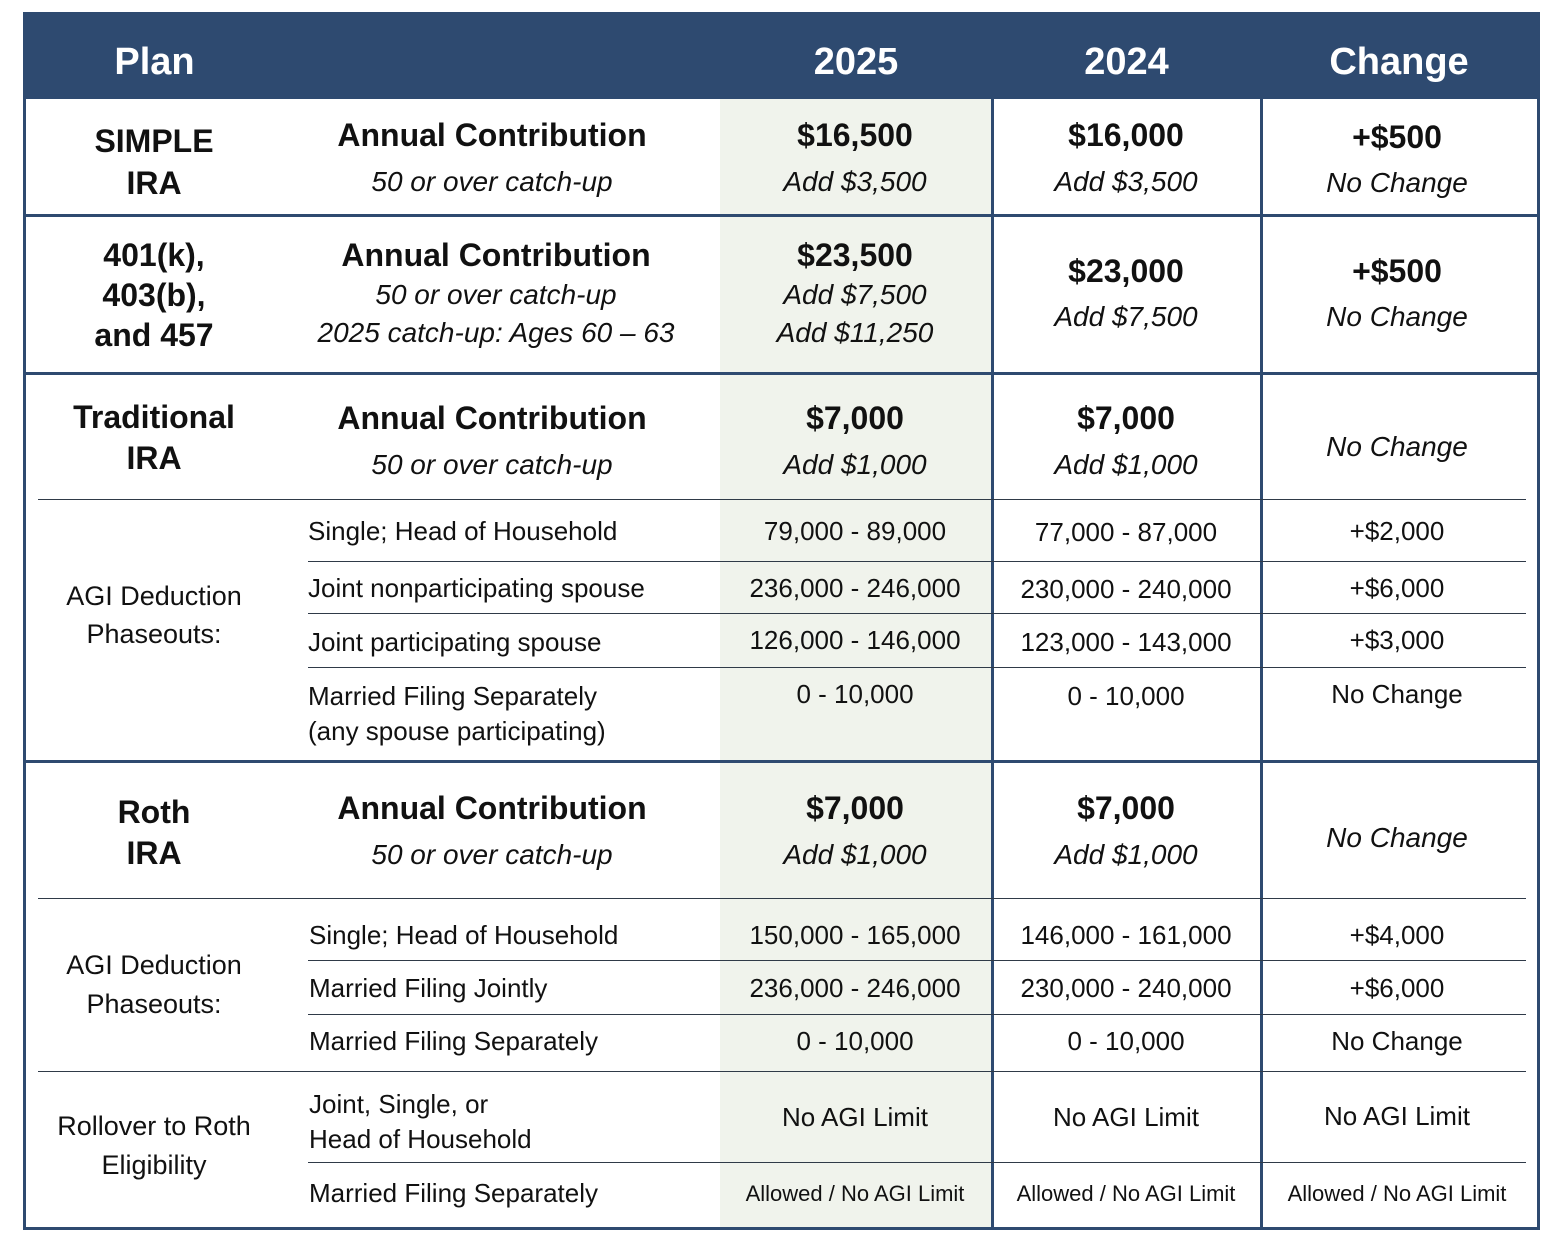  Describe the element at coordinates (1397, 935) in the screenshot. I see `range-change: +$4,000` at that location.